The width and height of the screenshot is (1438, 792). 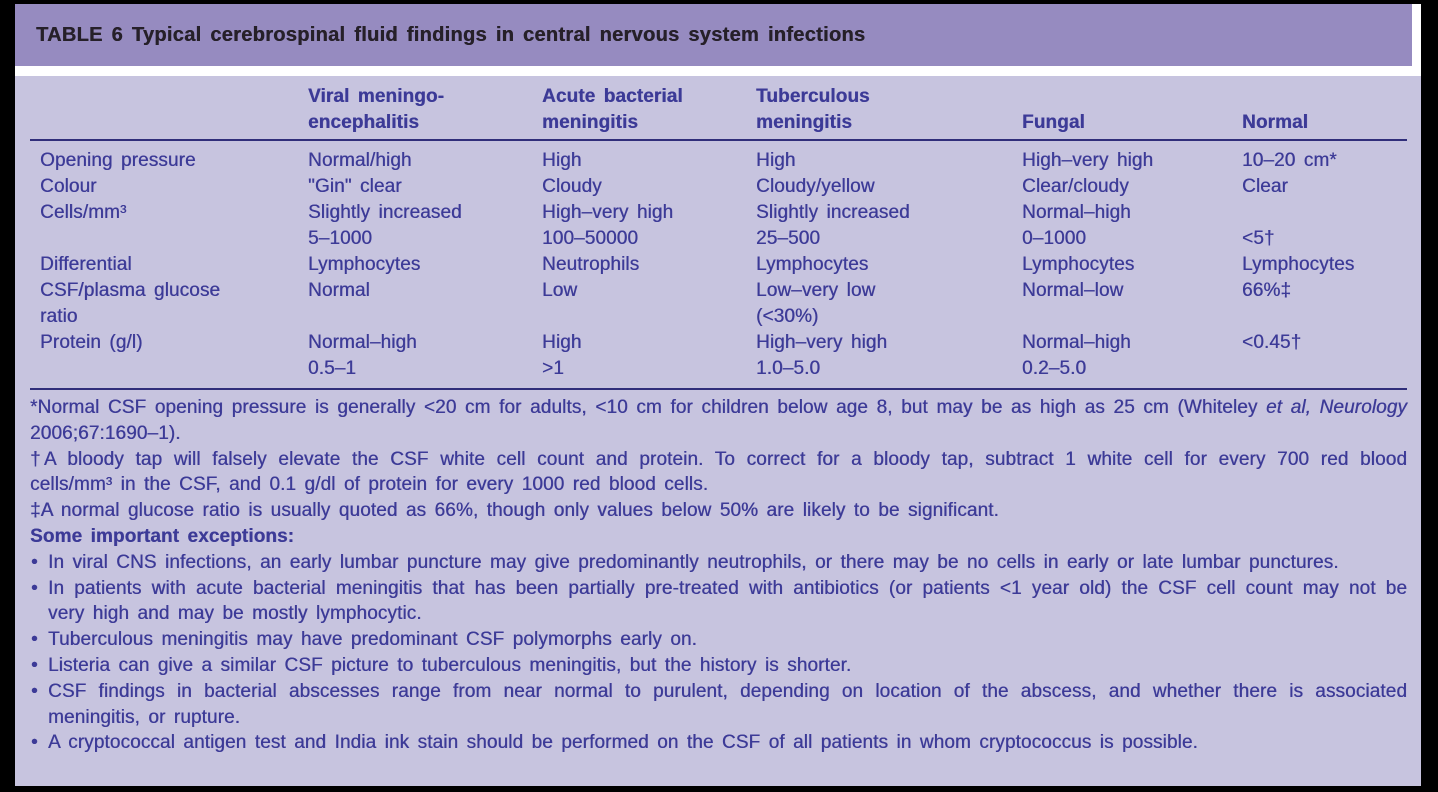 What do you see at coordinates (1275, 122) in the screenshot?
I see `header-text: Normal` at bounding box center [1275, 122].